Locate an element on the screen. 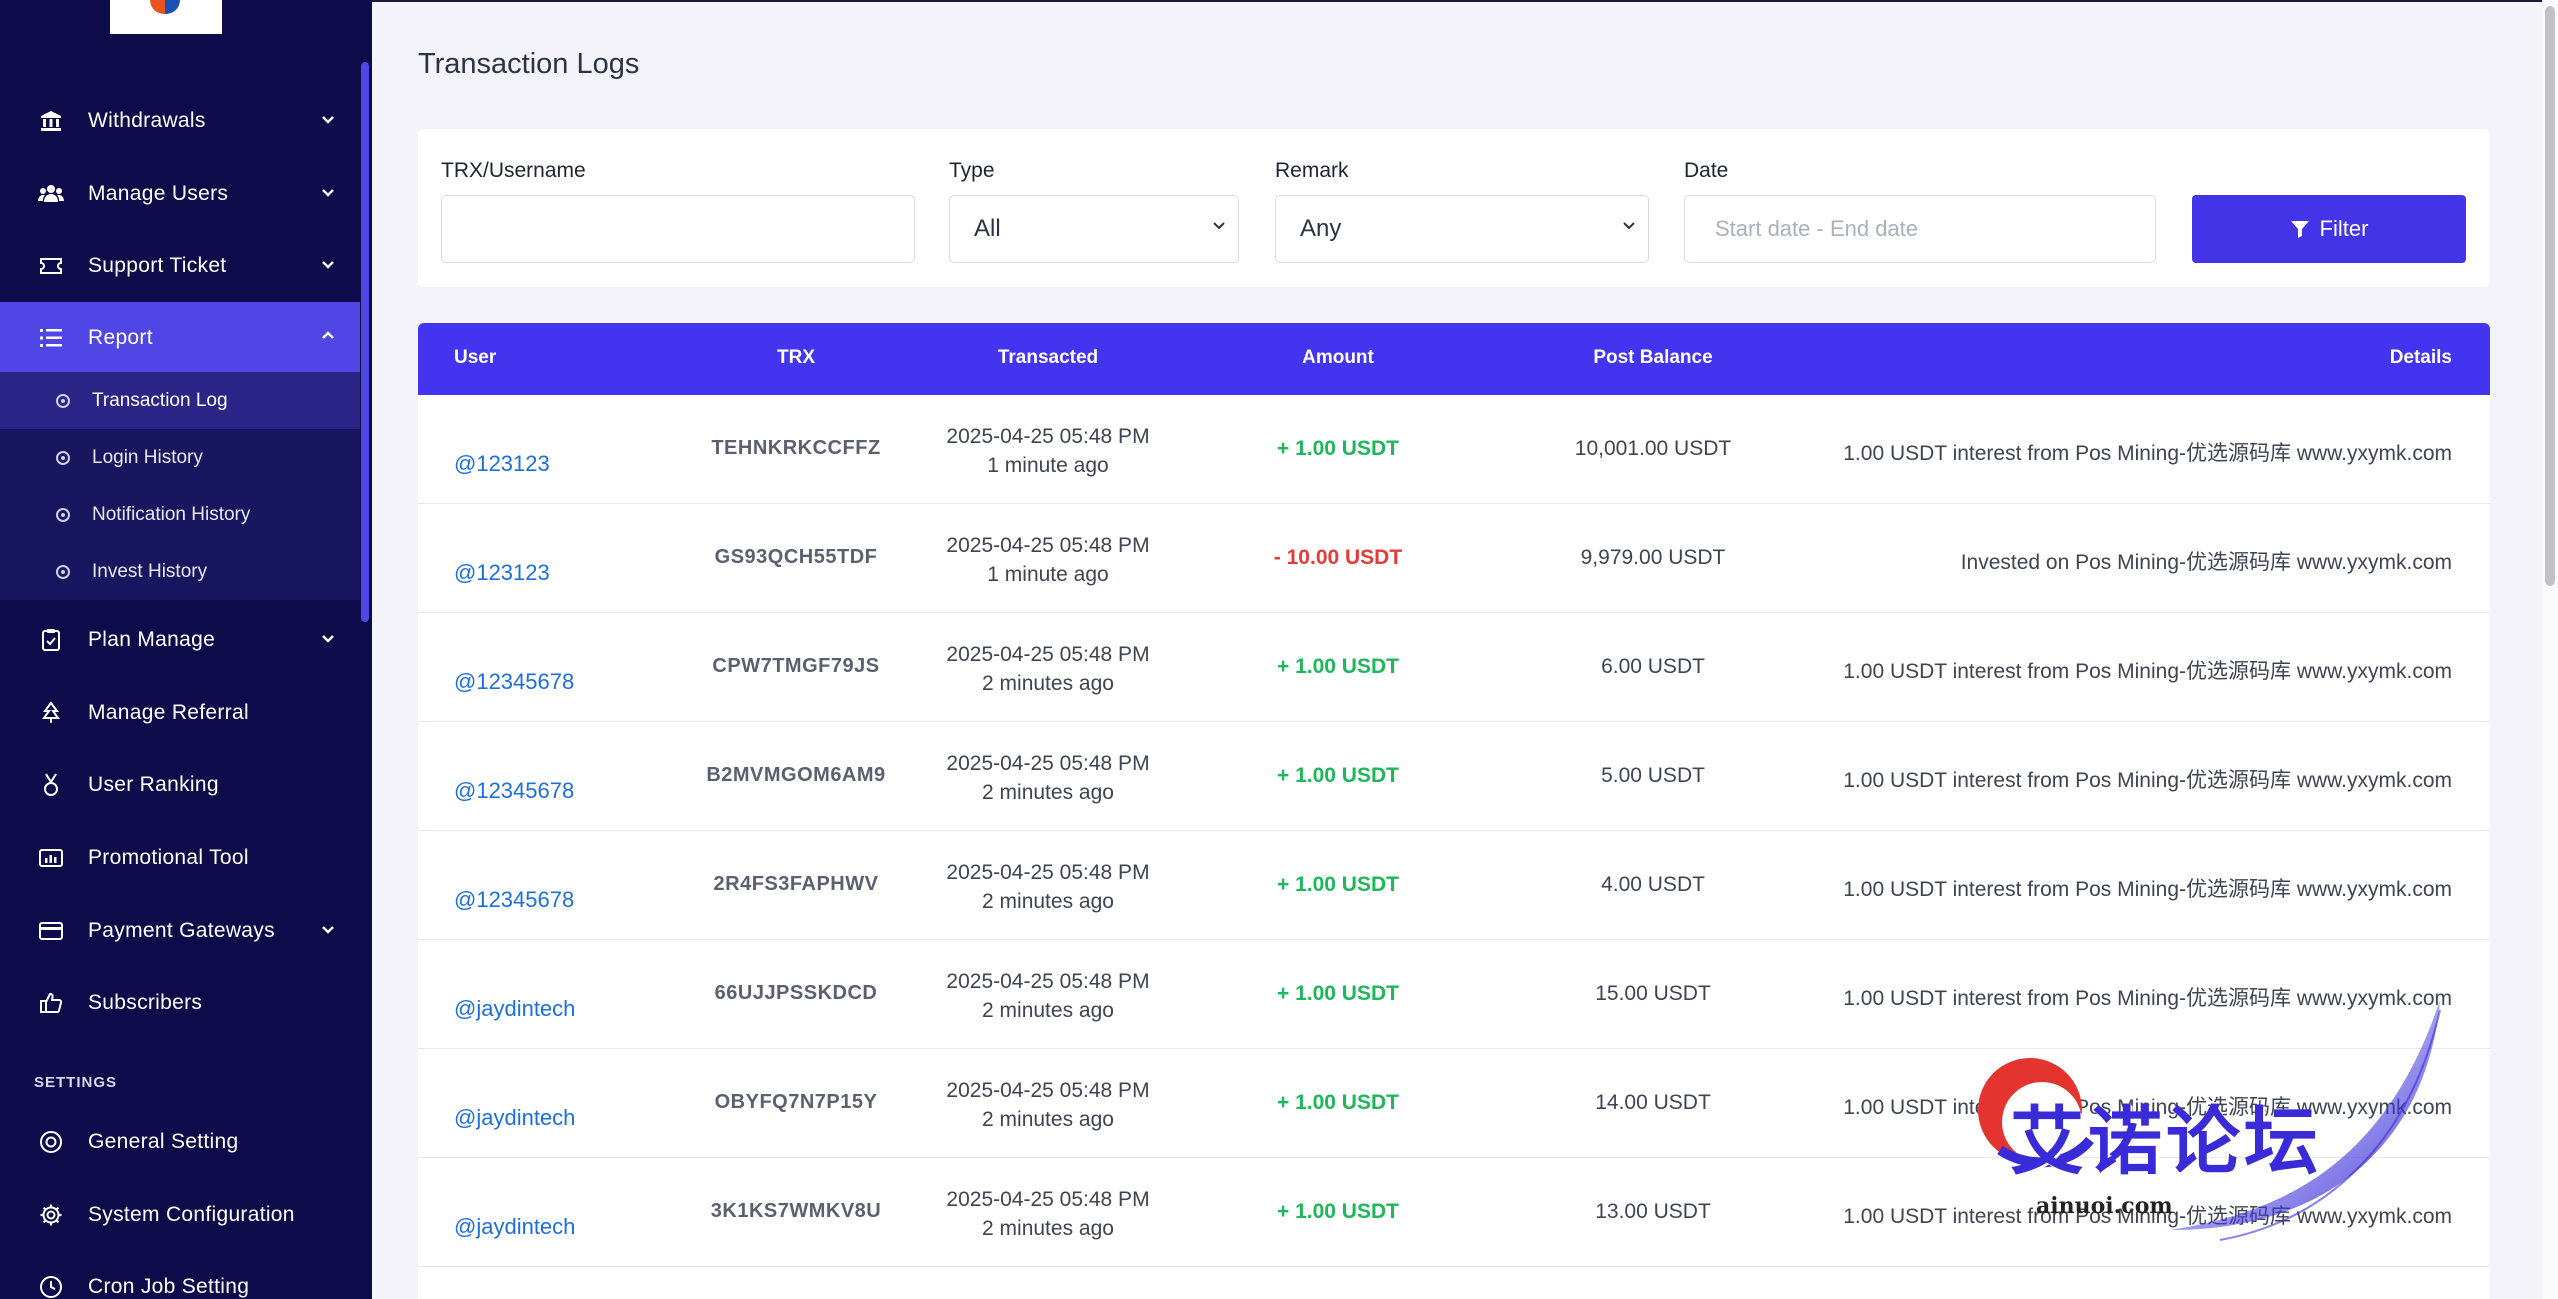 The height and width of the screenshot is (1299, 2558). trx-id: 3K1KS7WMKV8U is located at coordinates (796, 1211).